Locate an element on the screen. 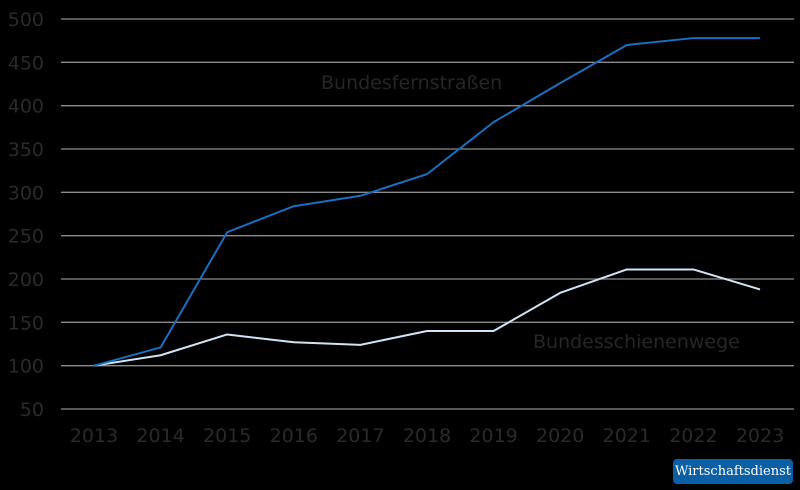 This screenshot has width=800, height=490. publisher-badge: Wirtschaftsdienst is located at coordinates (733, 471).